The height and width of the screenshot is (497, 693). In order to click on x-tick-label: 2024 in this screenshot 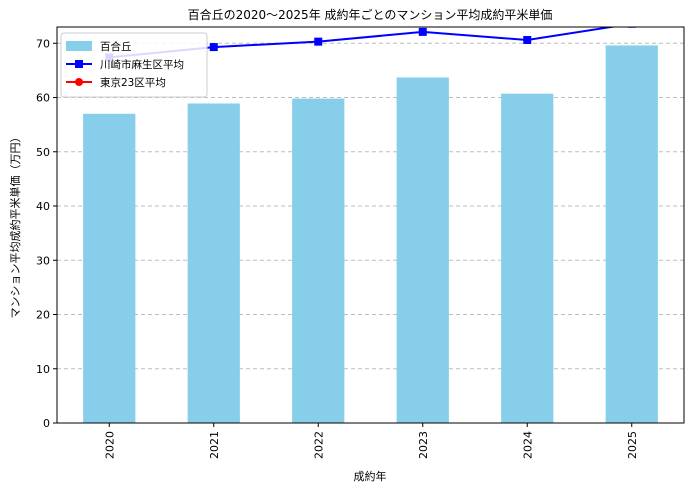, I will do `click(527, 445)`.